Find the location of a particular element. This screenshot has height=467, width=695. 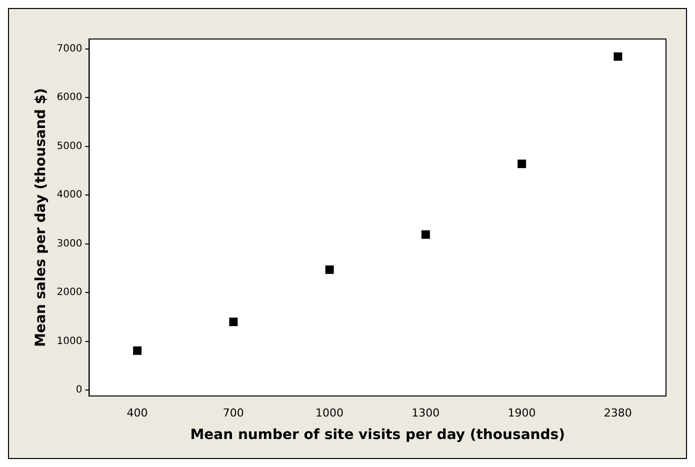

x-axis-title: Mean number of site visits per day (thousands) is located at coordinates (377, 435).